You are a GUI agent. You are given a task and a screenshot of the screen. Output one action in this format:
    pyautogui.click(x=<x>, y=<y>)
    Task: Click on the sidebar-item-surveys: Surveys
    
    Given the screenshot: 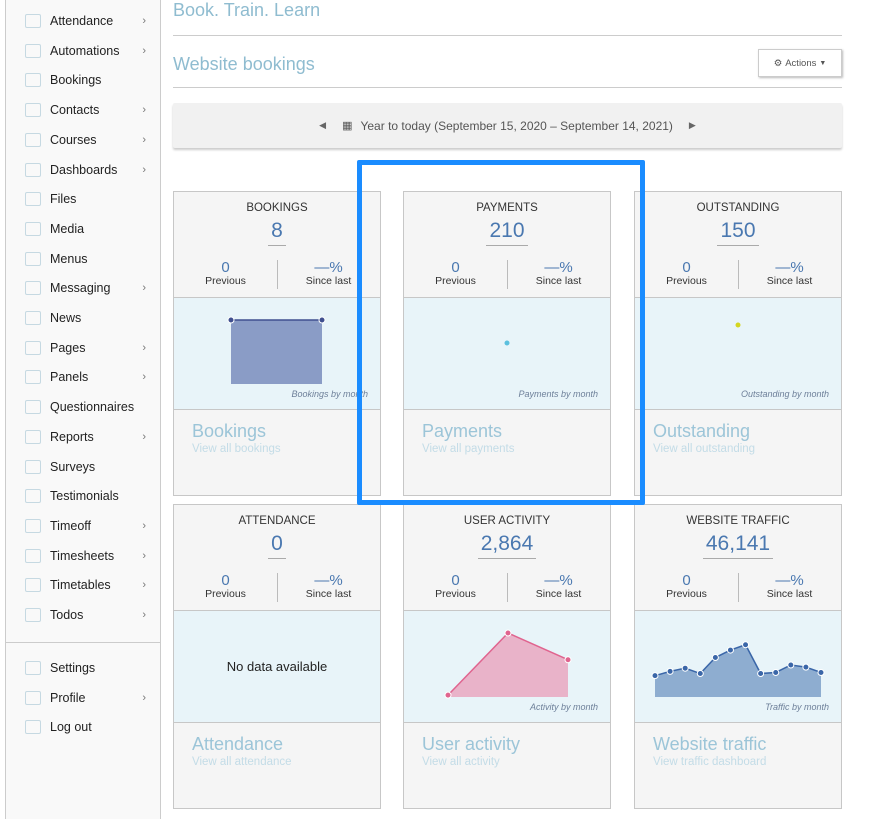 What is the action you would take?
    pyautogui.click(x=83, y=467)
    